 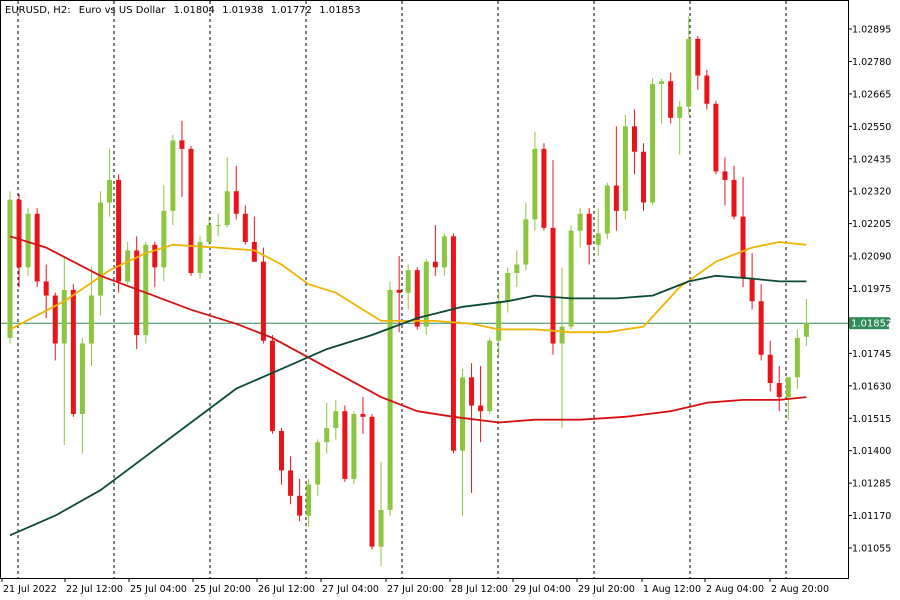 What do you see at coordinates (672, 589) in the screenshot?
I see `time-tick-label: 1 Aug 12:00` at bounding box center [672, 589].